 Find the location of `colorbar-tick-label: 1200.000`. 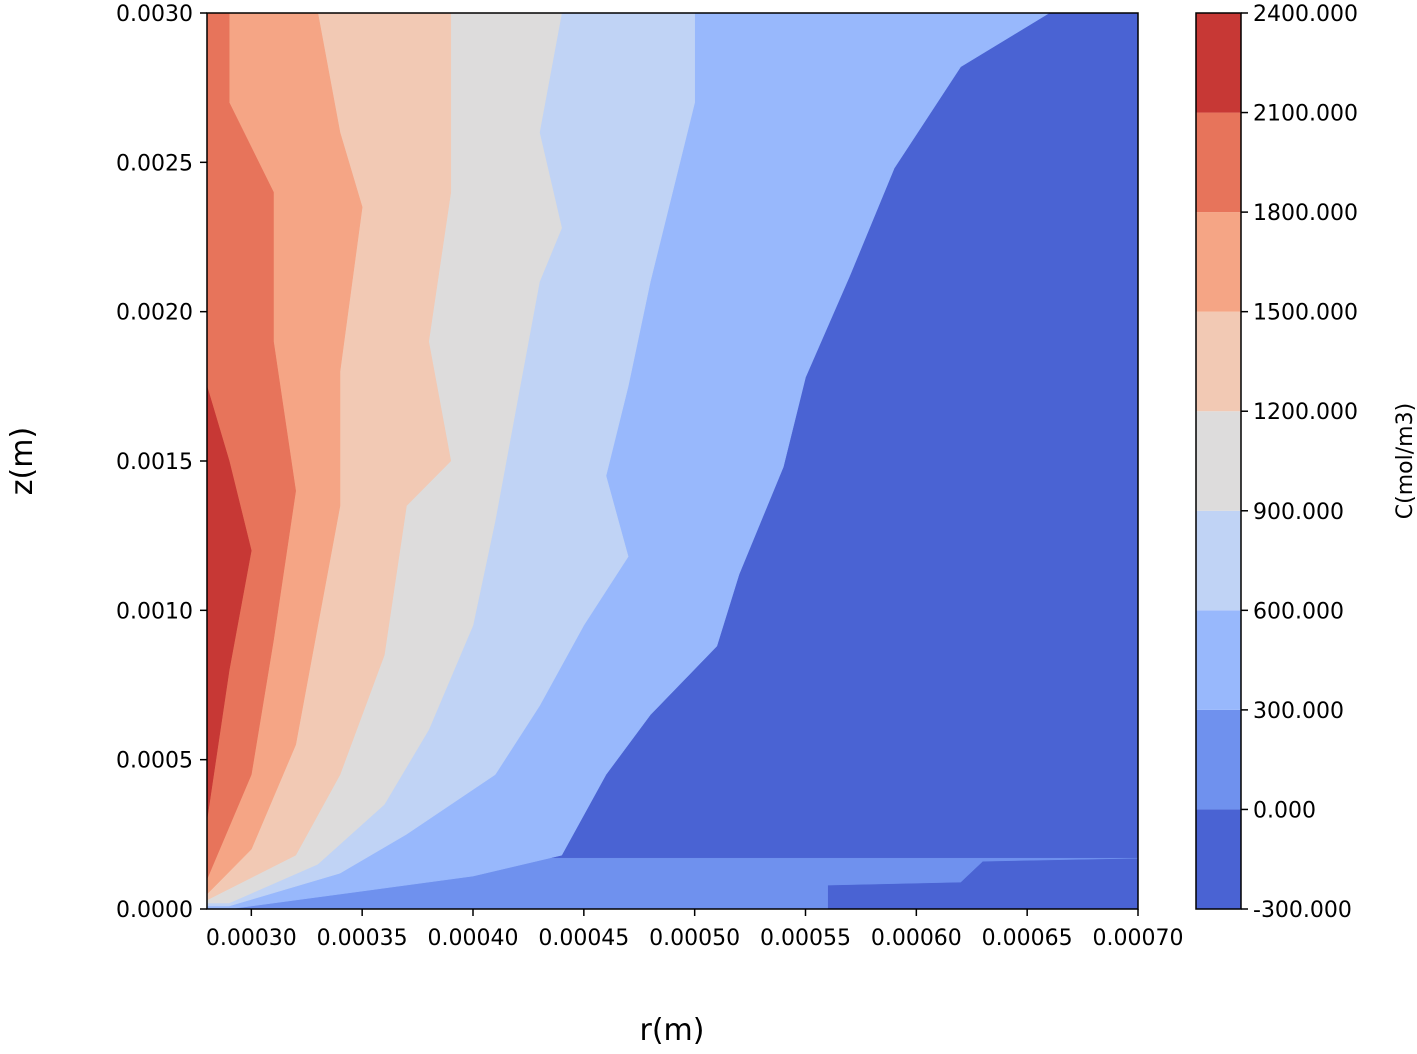

colorbar-tick-label: 1200.000 is located at coordinates (1305, 412).